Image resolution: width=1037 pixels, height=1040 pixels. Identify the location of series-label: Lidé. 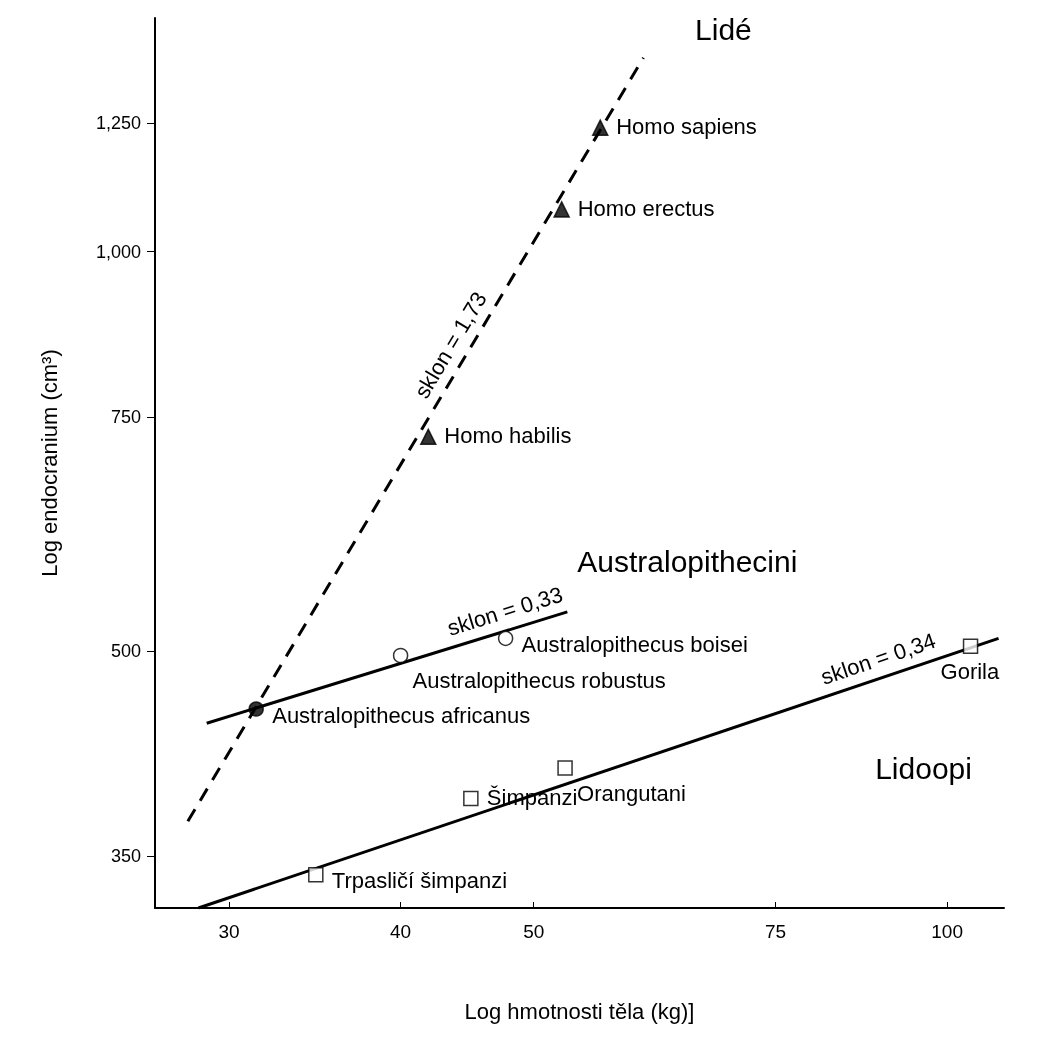
(723, 30).